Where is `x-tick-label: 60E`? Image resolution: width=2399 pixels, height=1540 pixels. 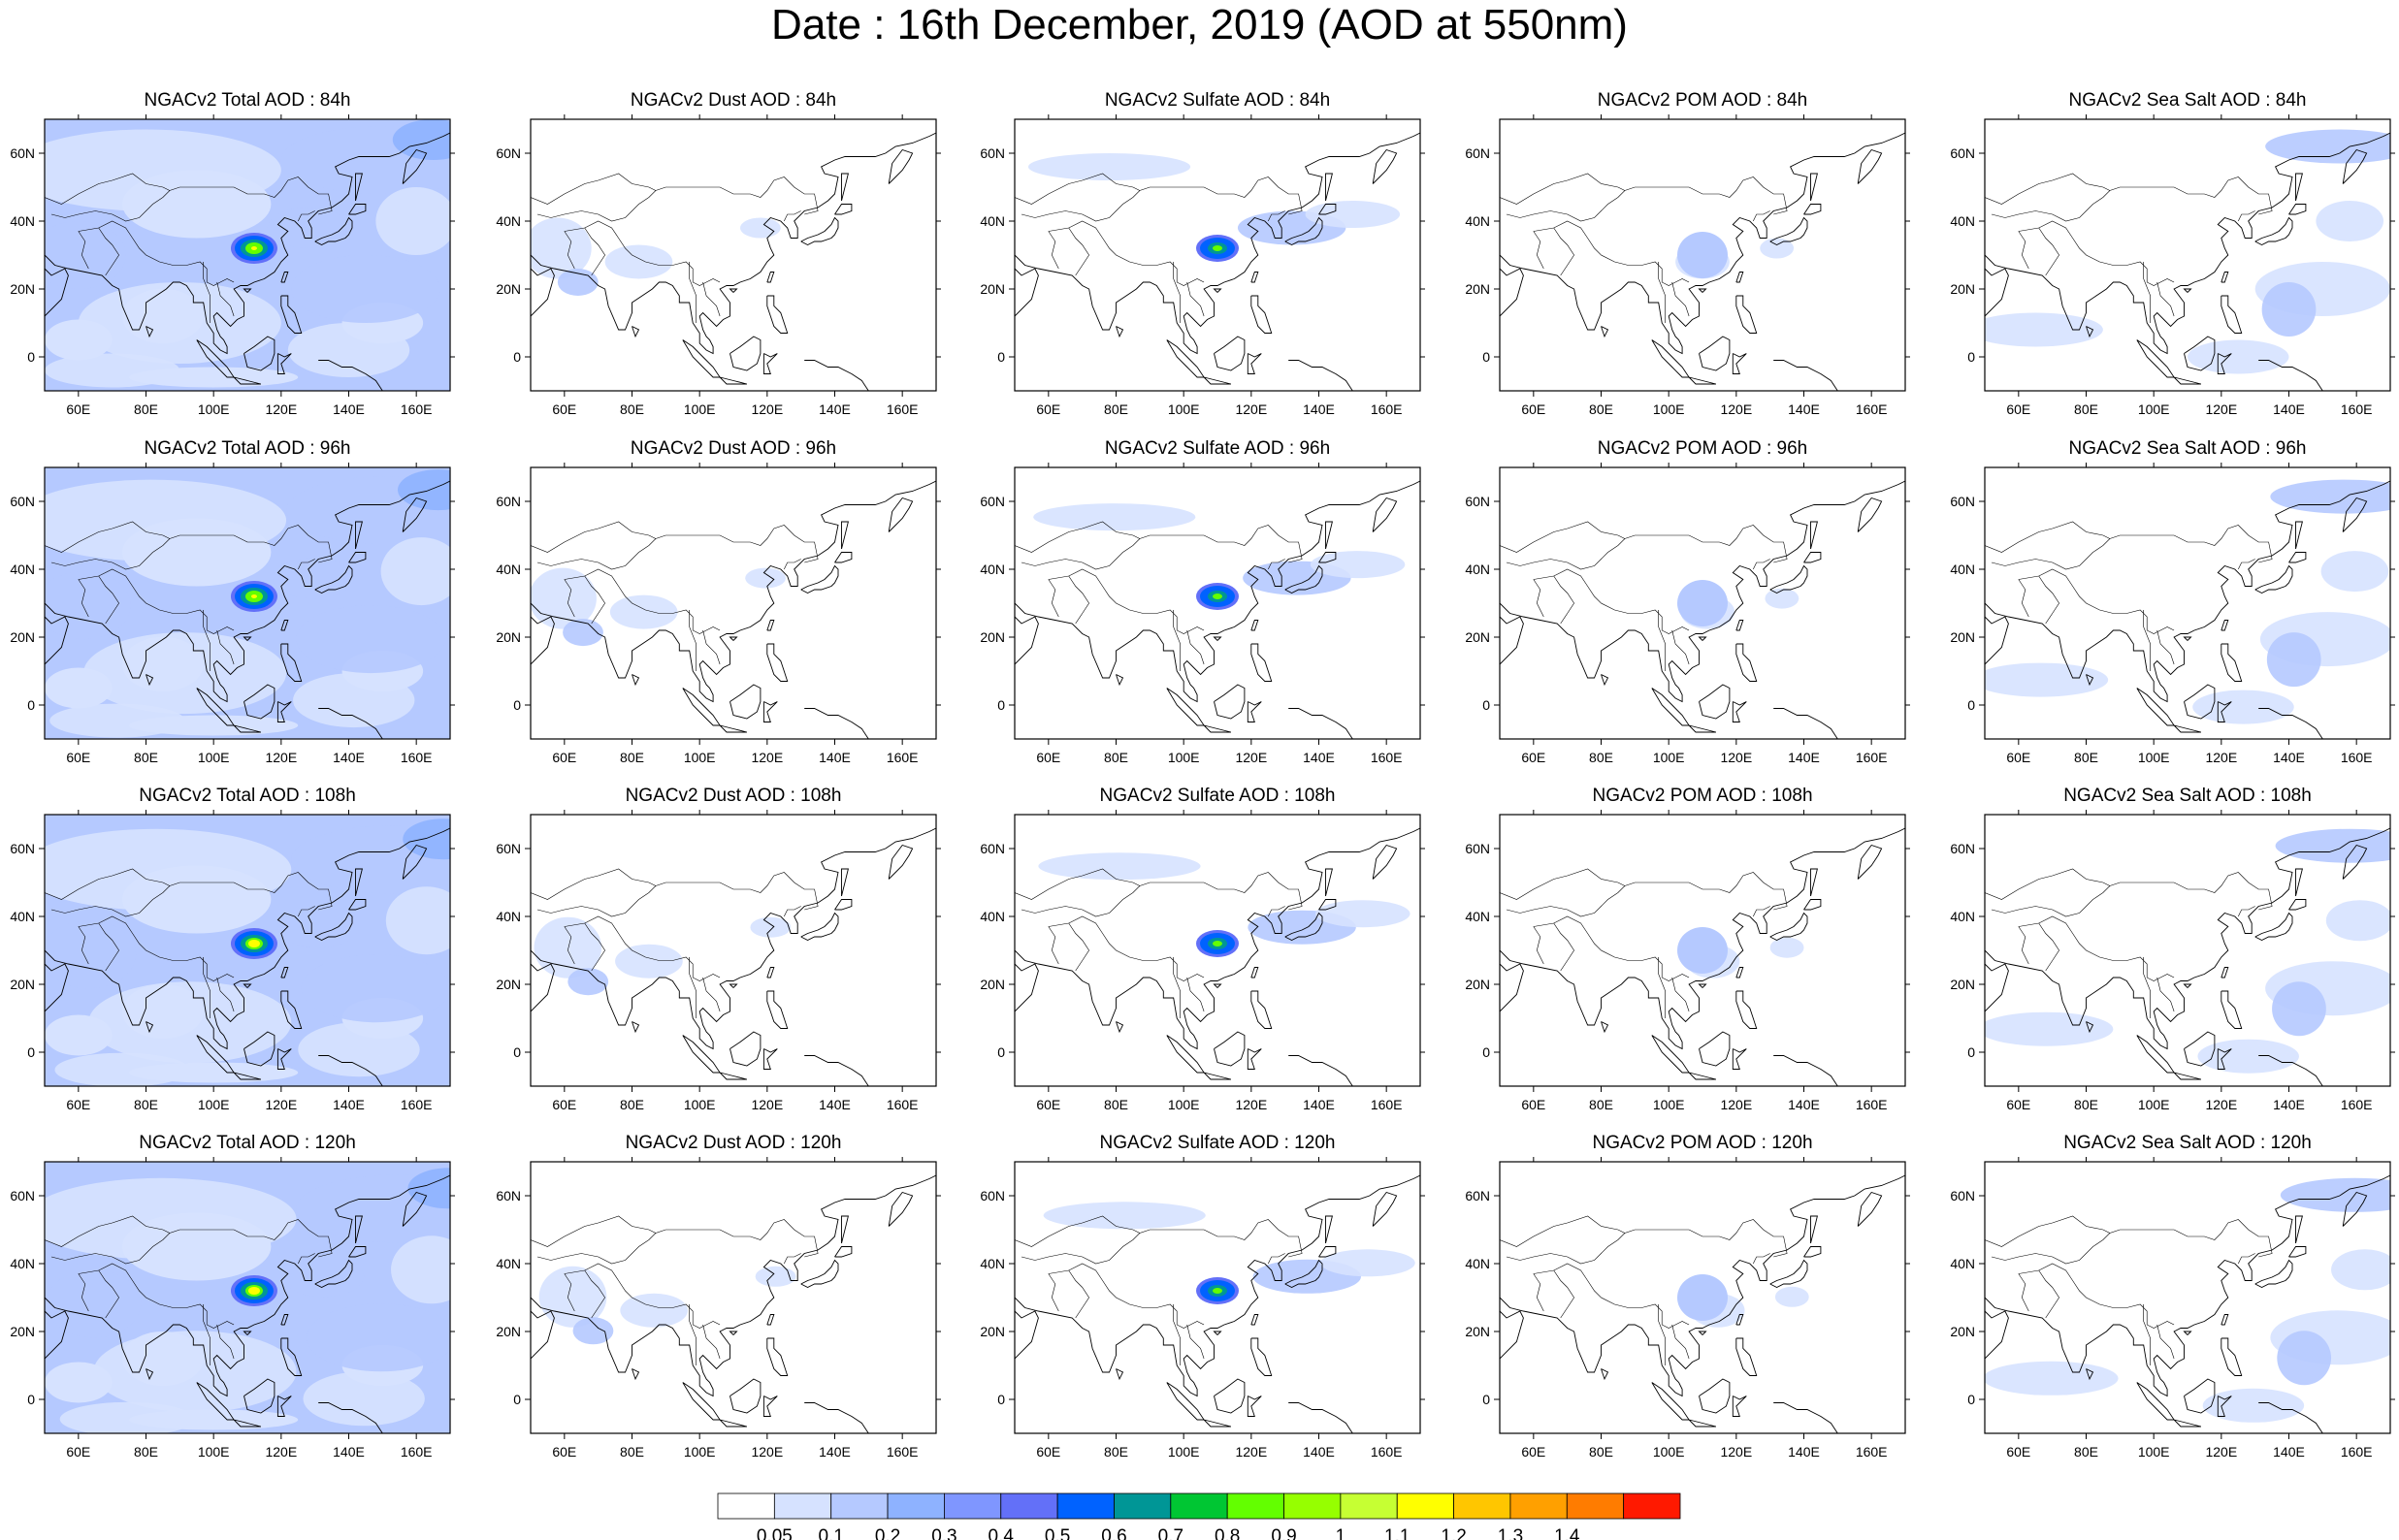
x-tick-label: 60E is located at coordinates (2018, 1104).